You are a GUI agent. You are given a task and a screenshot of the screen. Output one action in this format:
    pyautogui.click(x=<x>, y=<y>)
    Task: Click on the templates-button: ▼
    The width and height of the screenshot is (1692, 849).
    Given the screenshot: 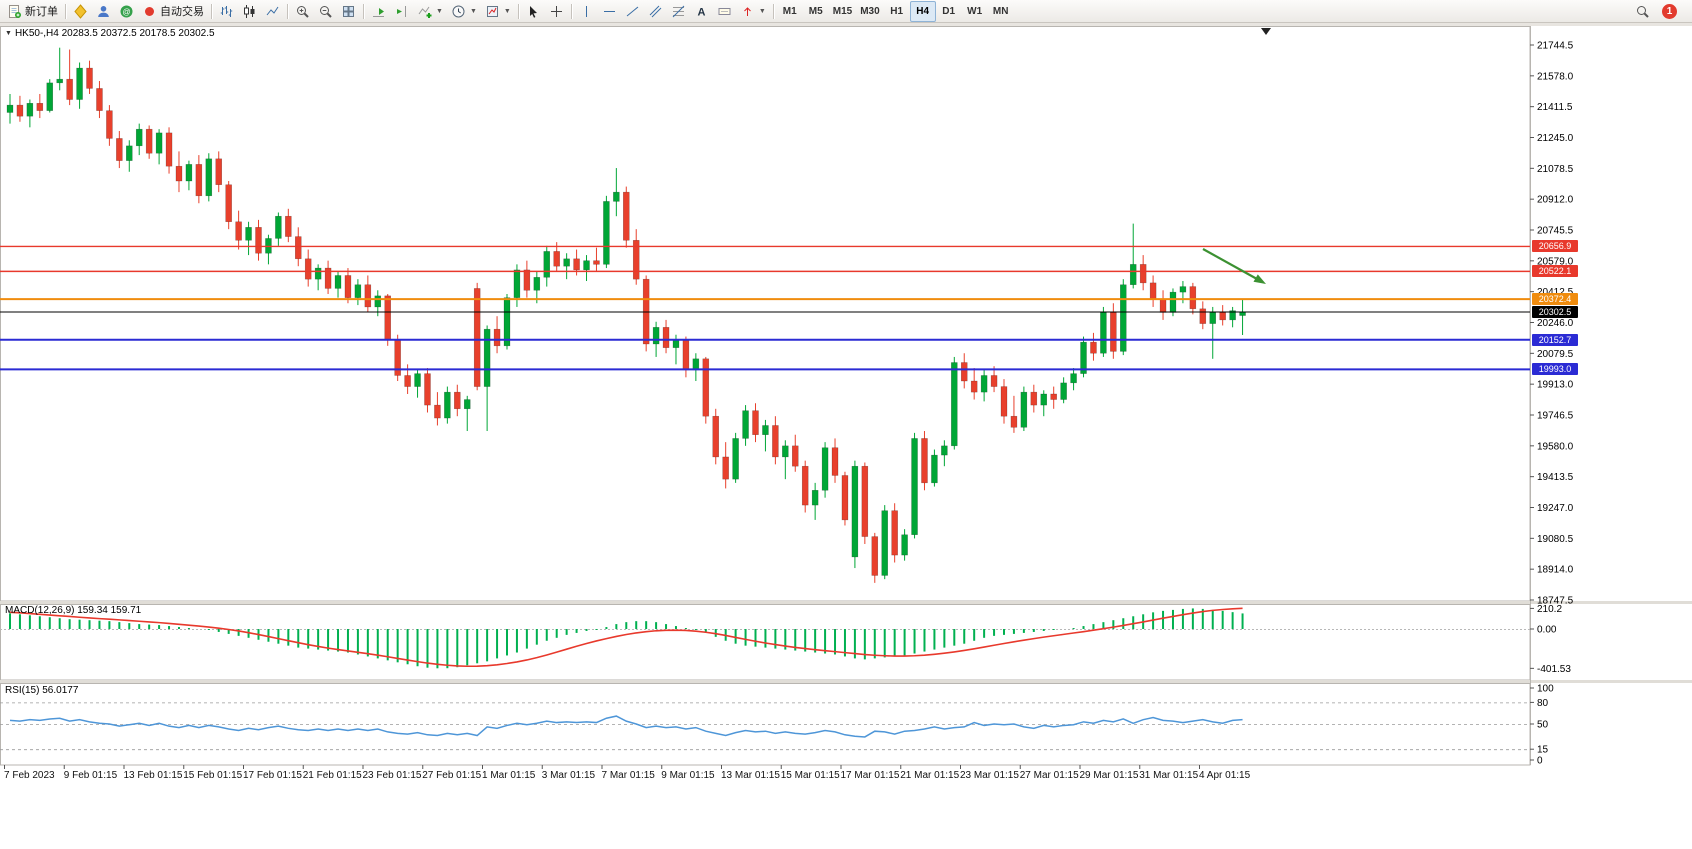 What is the action you would take?
    pyautogui.click(x=498, y=11)
    